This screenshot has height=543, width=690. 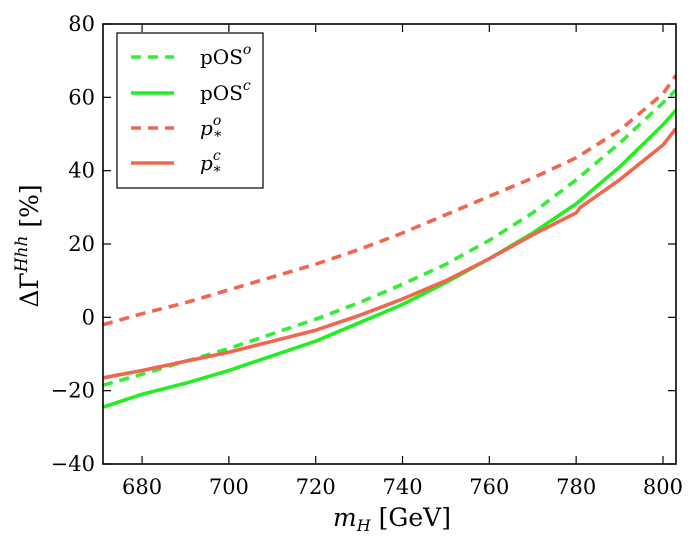 What do you see at coordinates (217, 137) in the screenshot?
I see `legend-label-sub-2: *` at bounding box center [217, 137].